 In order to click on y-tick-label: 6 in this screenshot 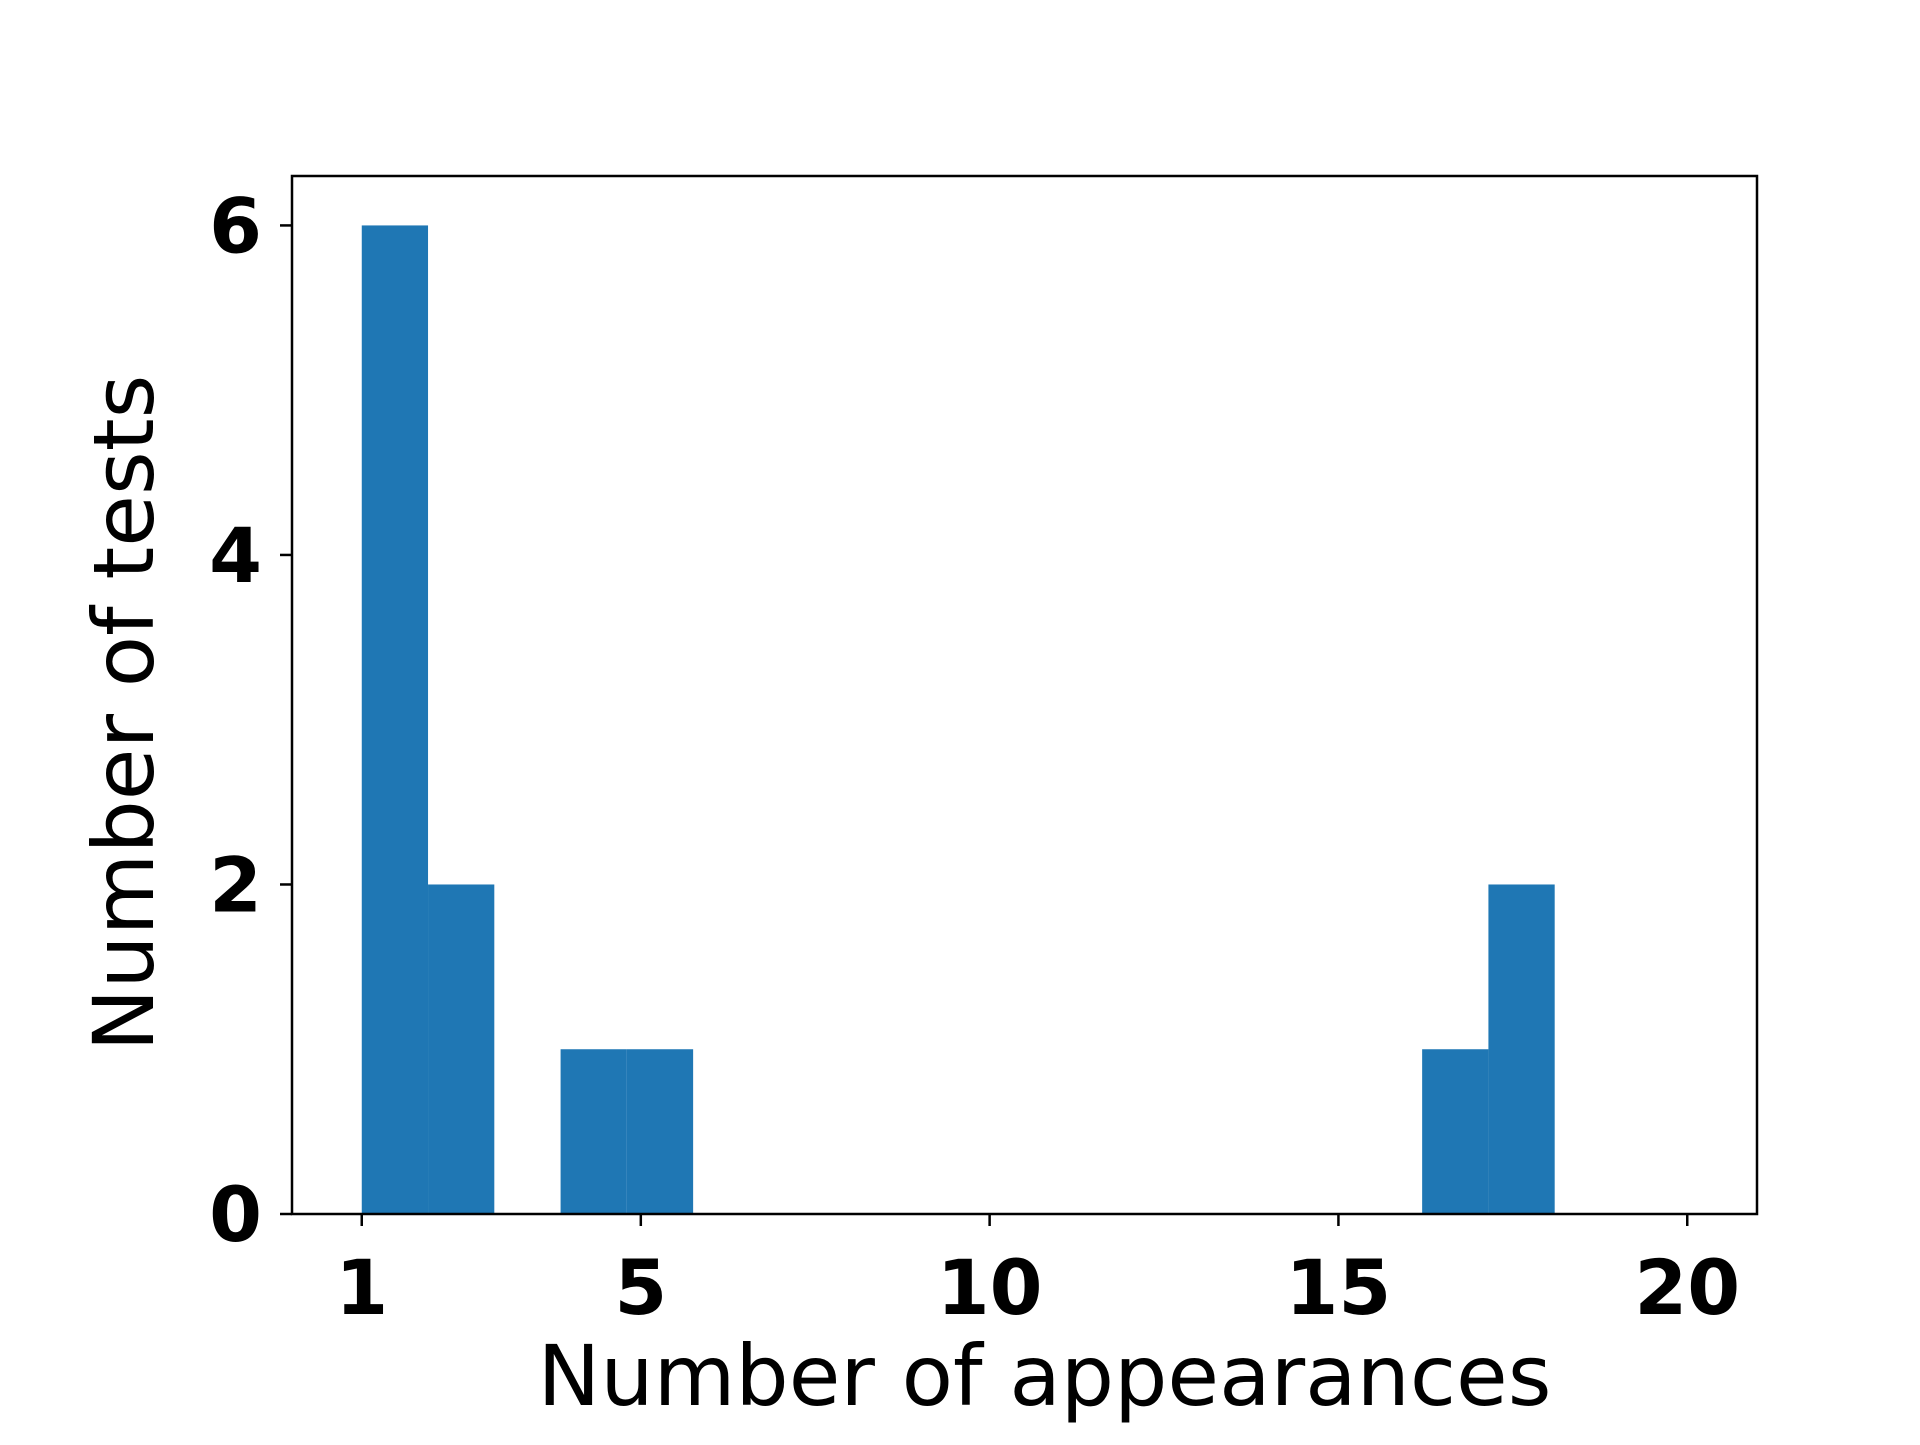, I will do `click(235, 225)`.